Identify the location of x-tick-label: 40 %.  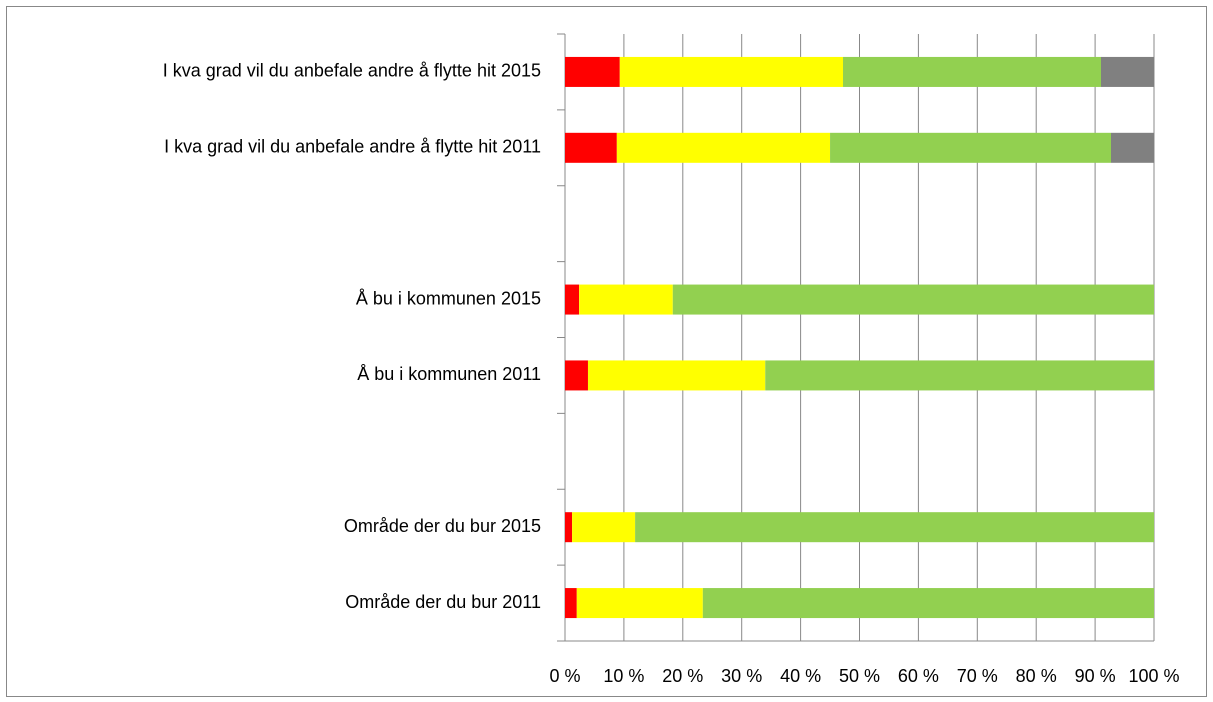
(800, 676).